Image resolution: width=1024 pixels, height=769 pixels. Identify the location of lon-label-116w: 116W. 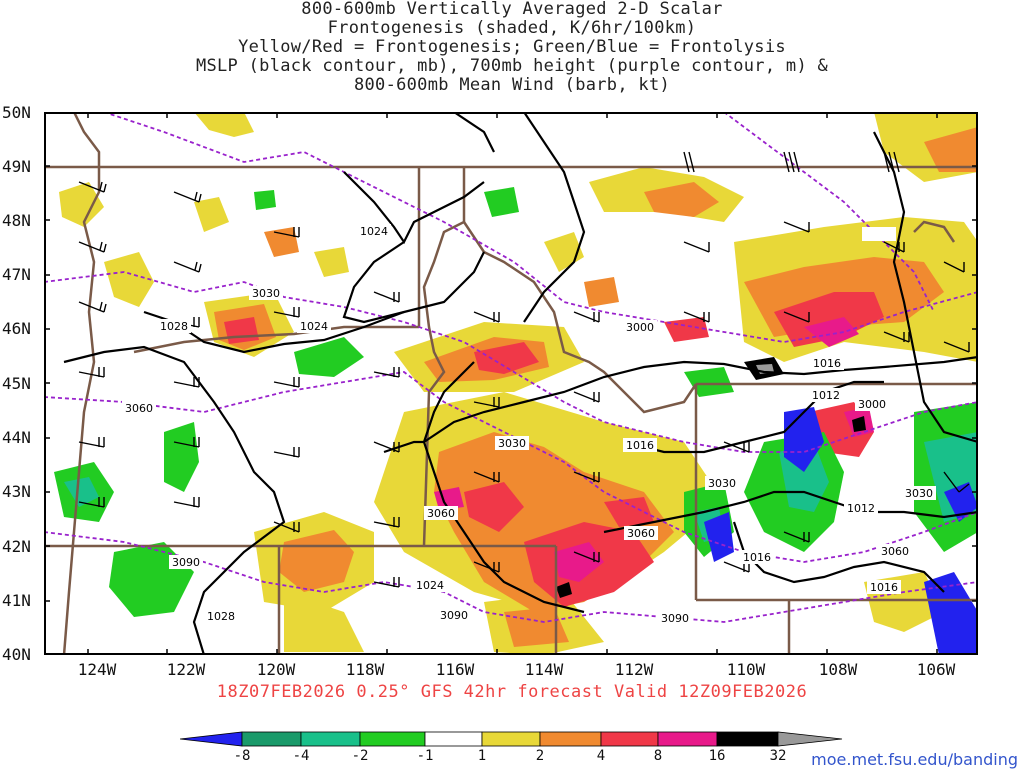
(455, 669).